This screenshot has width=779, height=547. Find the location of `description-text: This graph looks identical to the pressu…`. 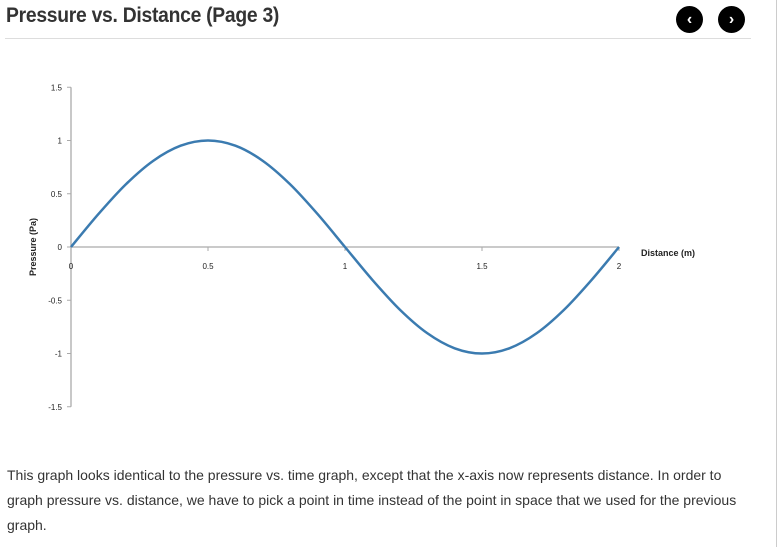

description-text: This graph looks identical to the pressu… is located at coordinates (372, 500).